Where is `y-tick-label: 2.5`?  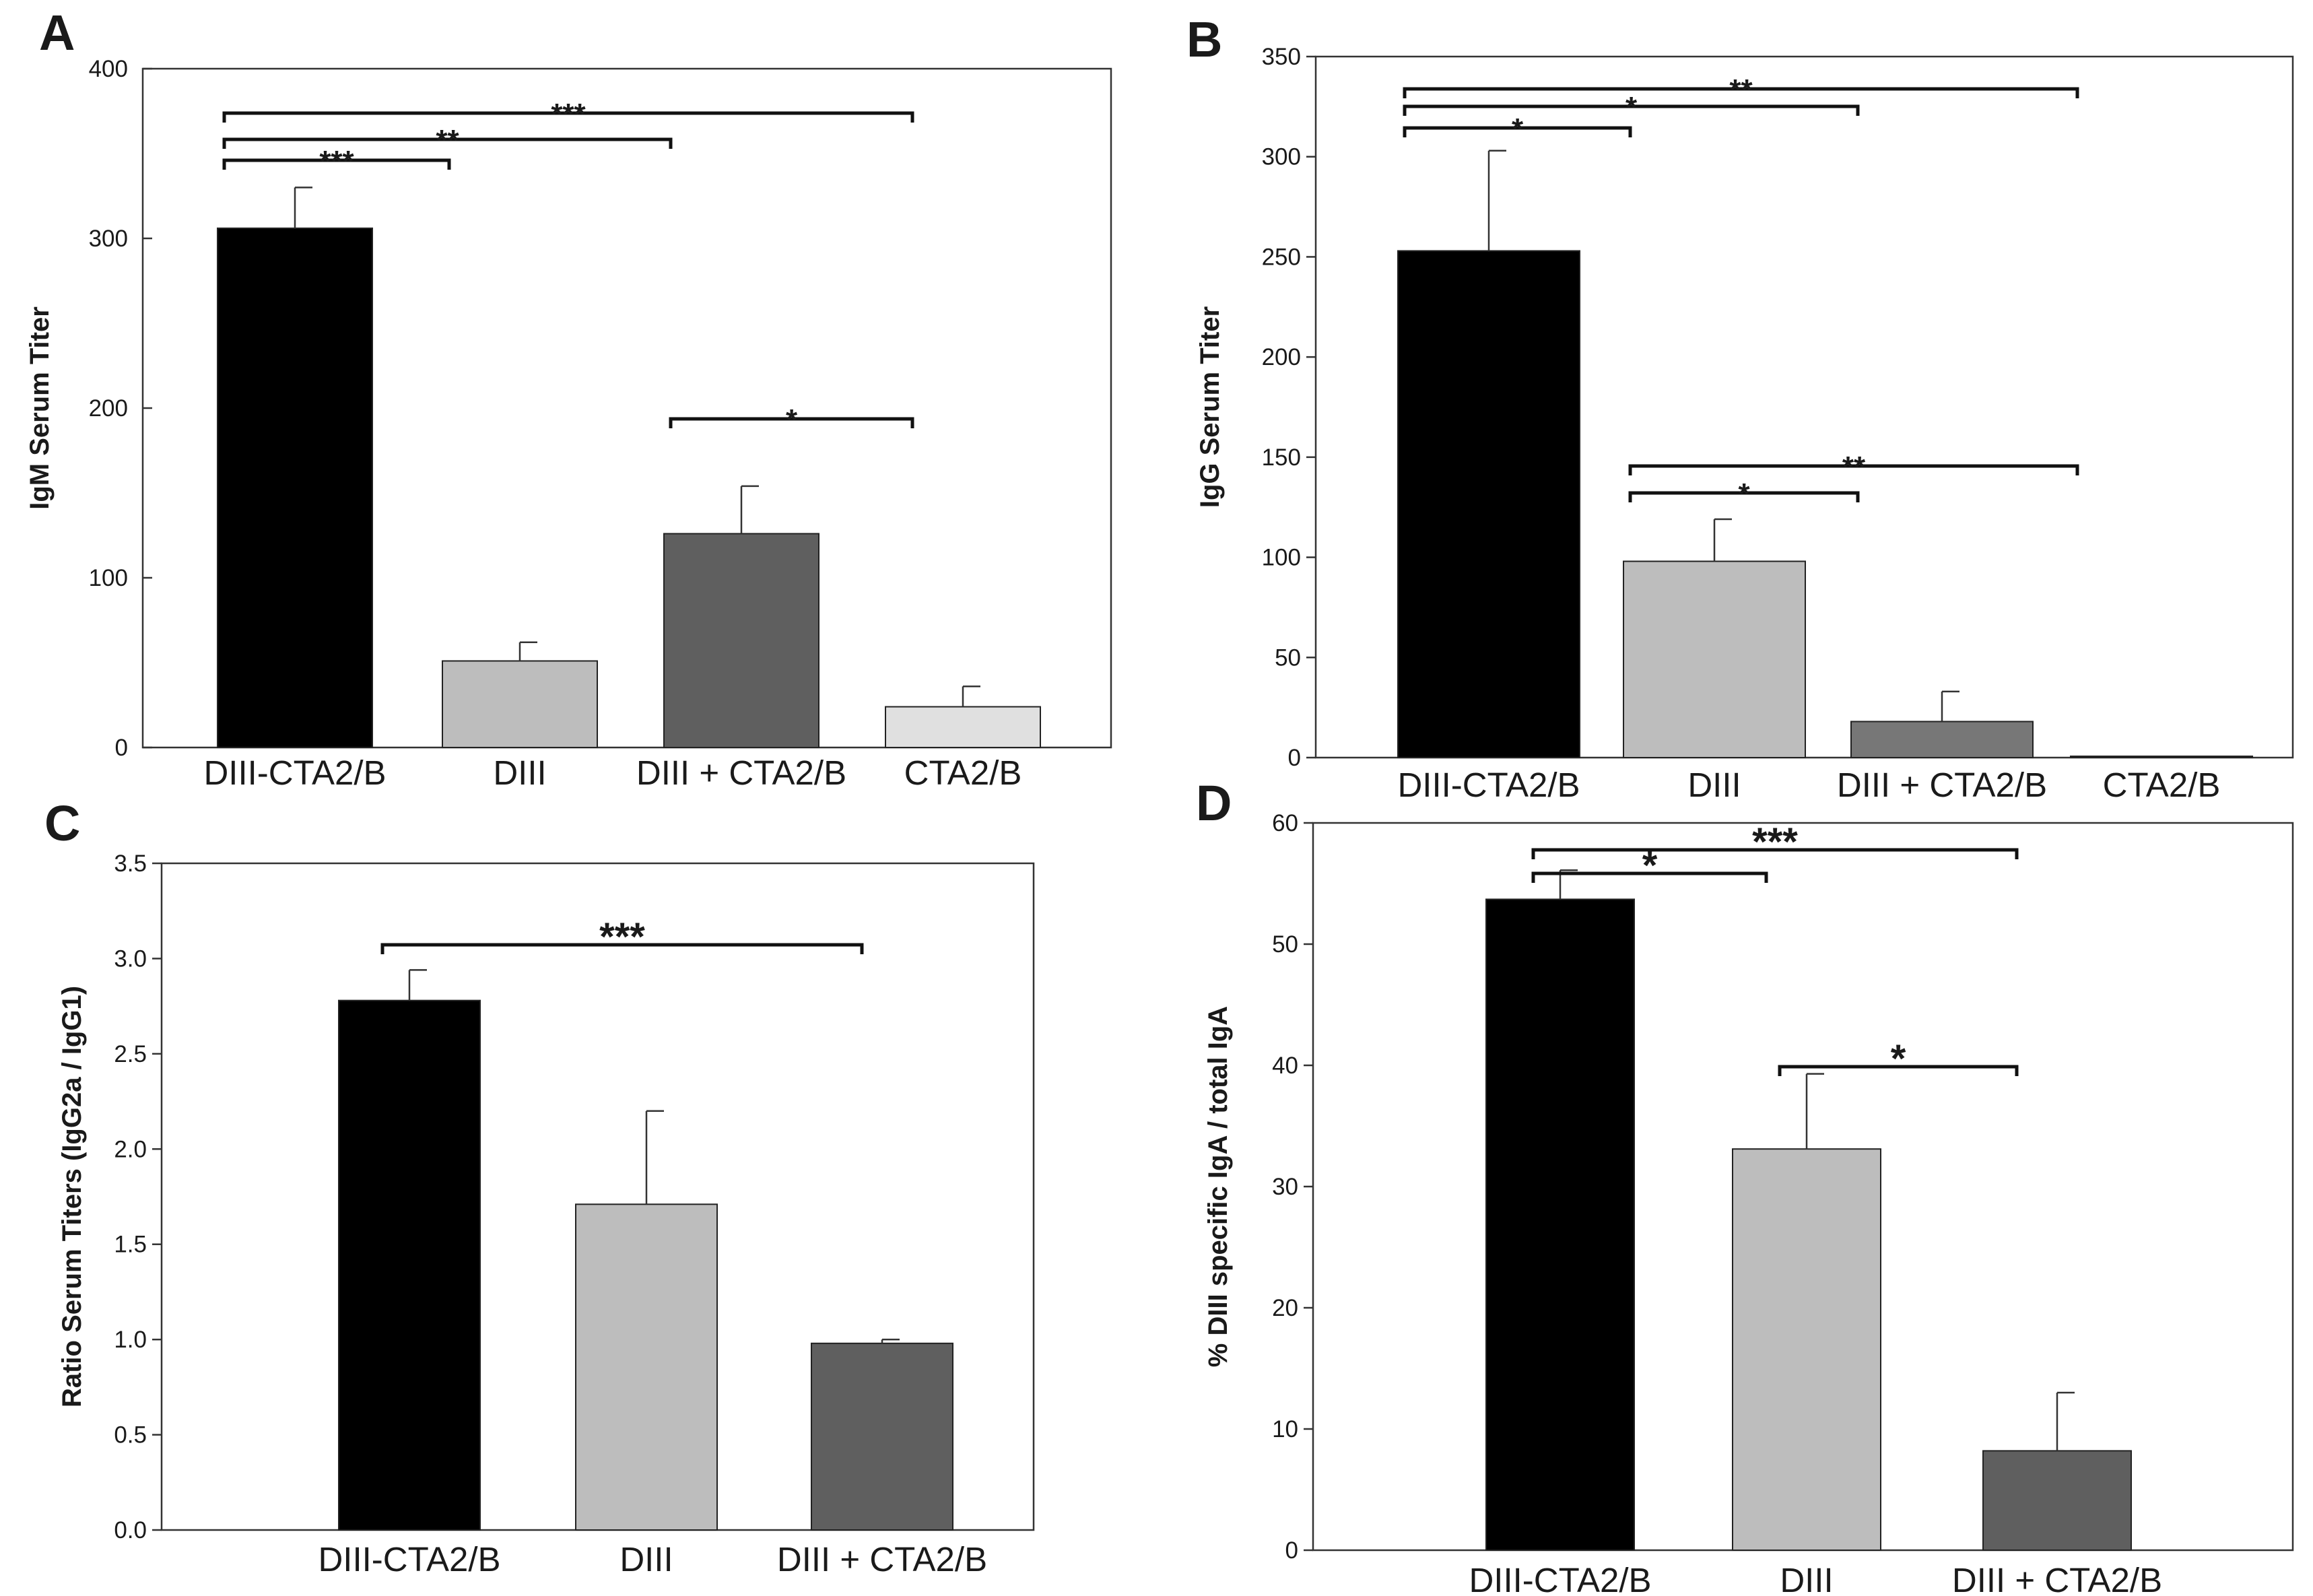 y-tick-label: 2.5 is located at coordinates (130, 1054).